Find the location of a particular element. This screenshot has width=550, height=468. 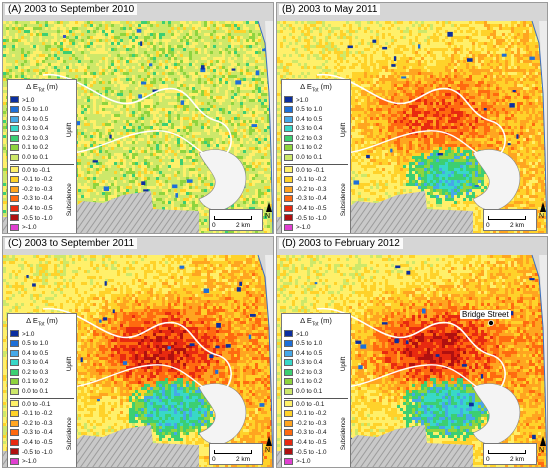

legend-class-label: 0.3 to 0.4 is located at coordinates (309, 128).